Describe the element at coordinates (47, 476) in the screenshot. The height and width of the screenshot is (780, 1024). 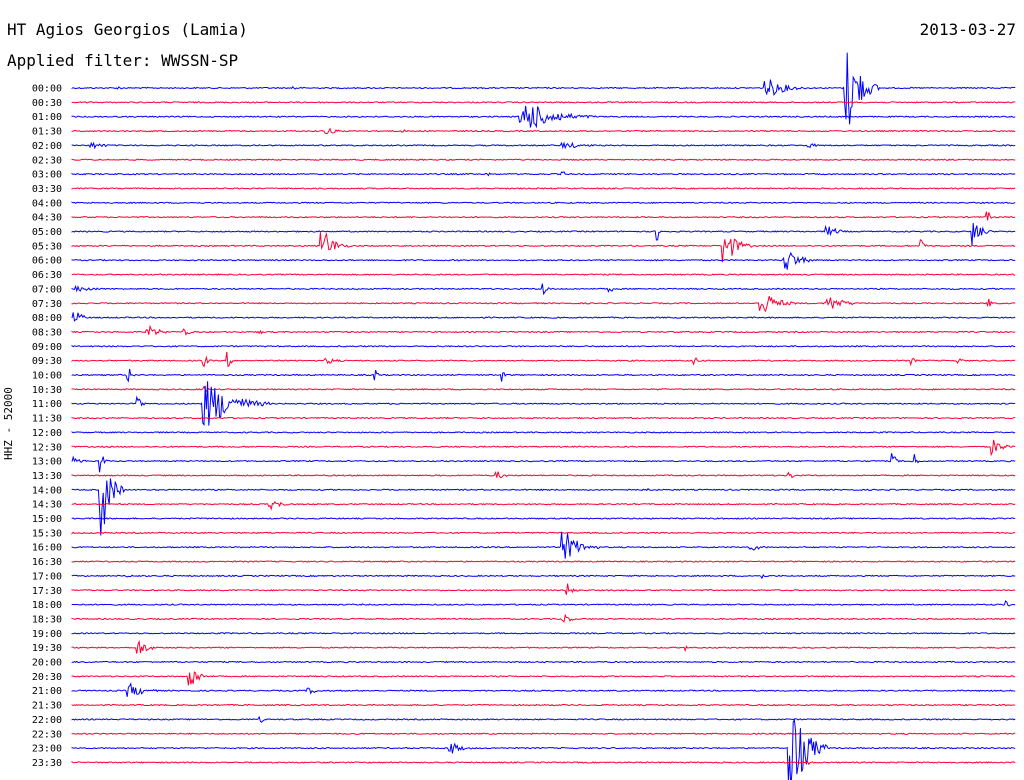
I see `time-label-1330: 13:30` at that location.